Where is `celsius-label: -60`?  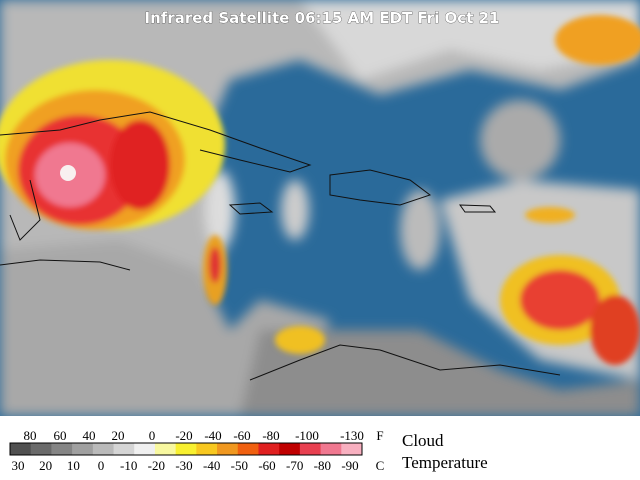 celsius-label: -60 is located at coordinates (266, 465).